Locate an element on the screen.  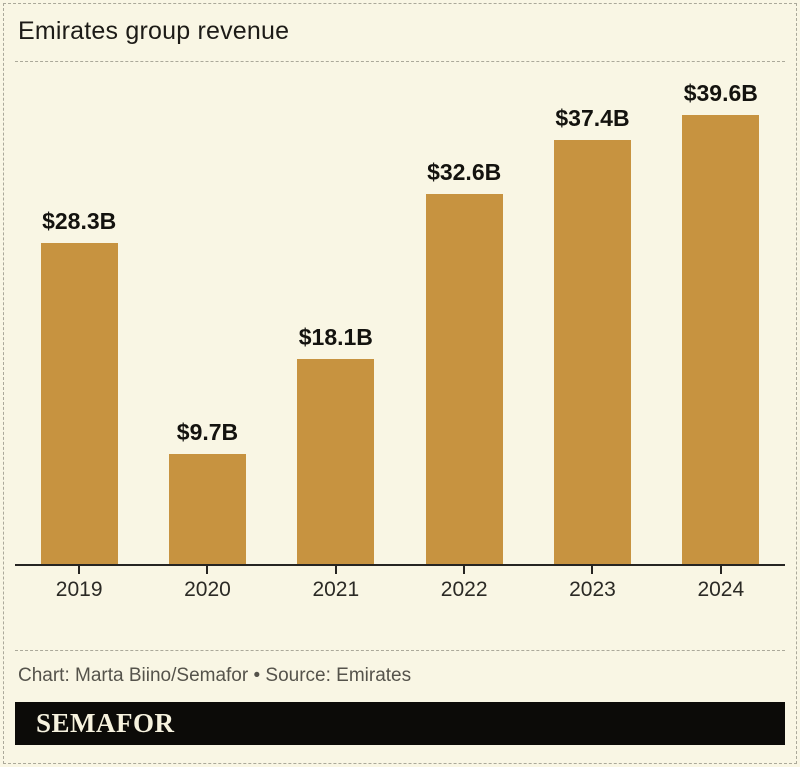
x-axis-slot: 2024 is located at coordinates (721, 584).